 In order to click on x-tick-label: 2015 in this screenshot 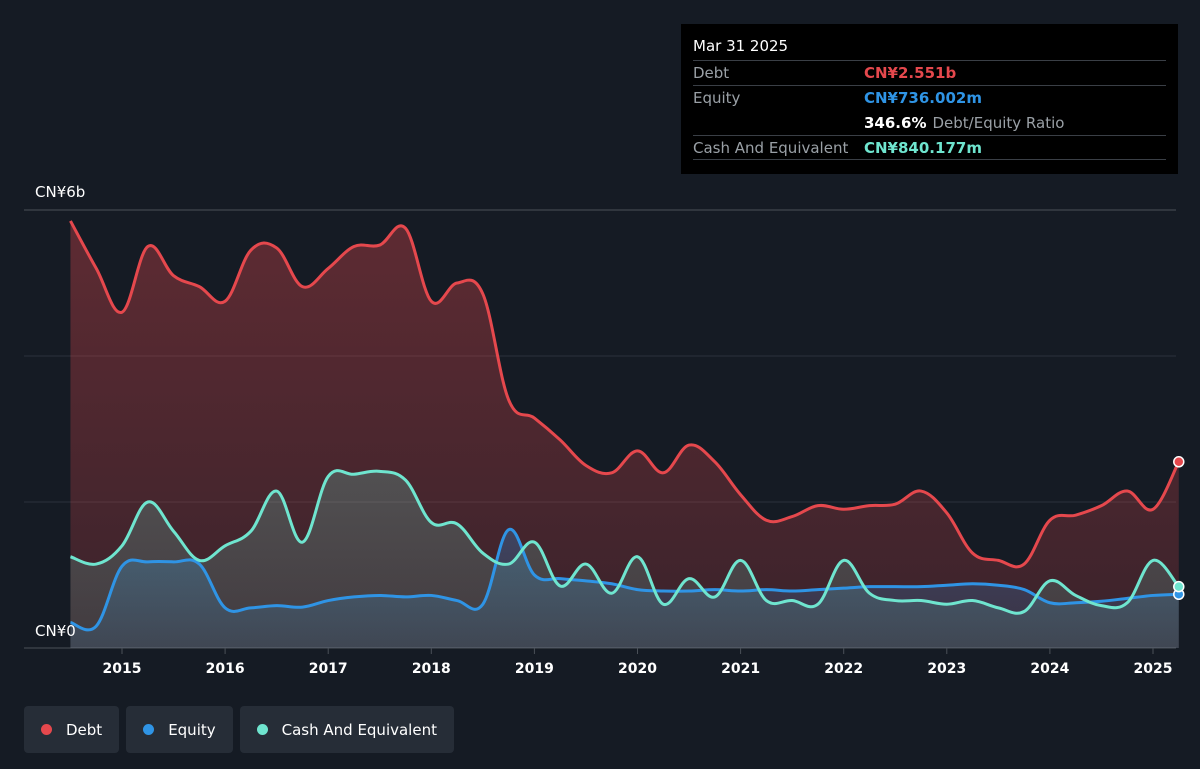, I will do `click(122, 669)`.